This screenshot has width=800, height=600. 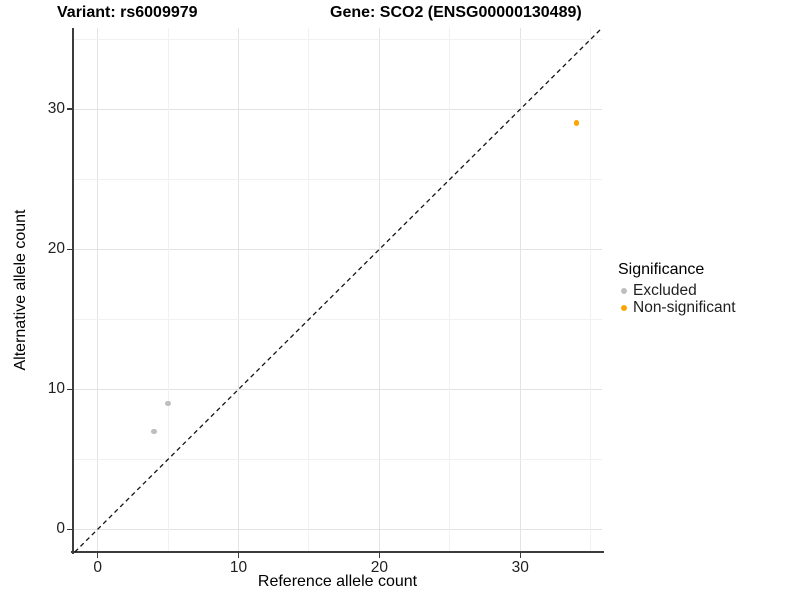 What do you see at coordinates (456, 12) in the screenshot?
I see `plot-title-gene: Gene: SCO2 (ENSG00000130489)` at bounding box center [456, 12].